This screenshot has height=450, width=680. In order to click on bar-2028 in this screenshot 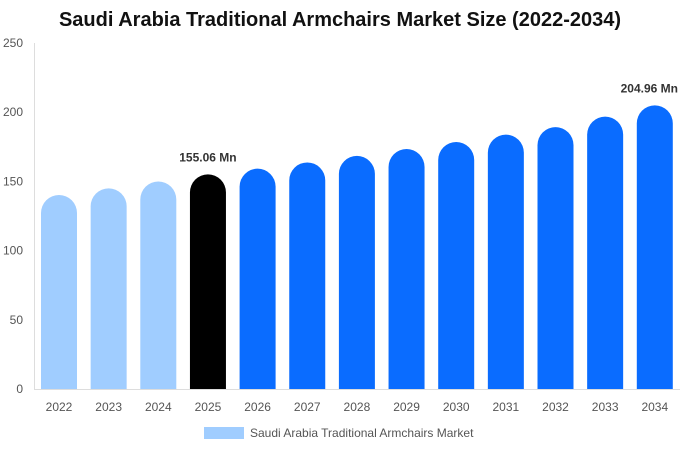, I will do `click(356, 272)`.